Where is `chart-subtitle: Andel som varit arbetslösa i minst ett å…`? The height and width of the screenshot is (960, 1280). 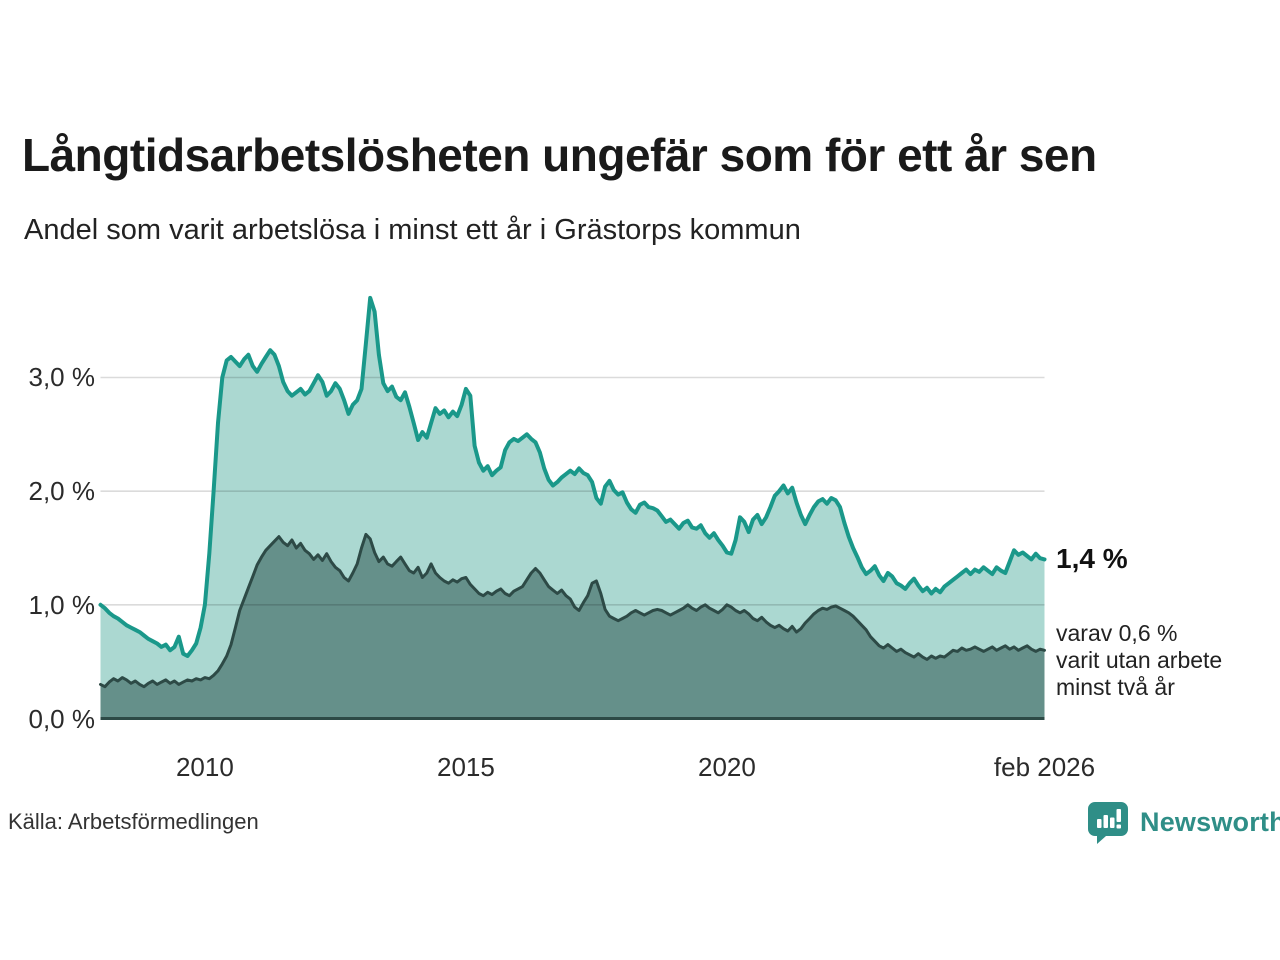 chart-subtitle: Andel som varit arbetslösa i minst ett å… is located at coordinates (412, 230).